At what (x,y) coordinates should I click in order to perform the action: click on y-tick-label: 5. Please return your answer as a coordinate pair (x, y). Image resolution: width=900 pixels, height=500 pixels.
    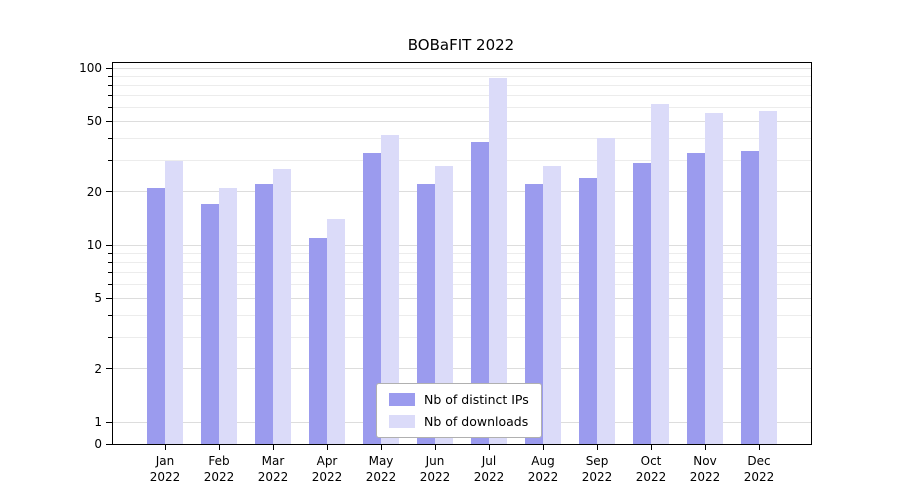
    Looking at the image, I should click on (98, 298).